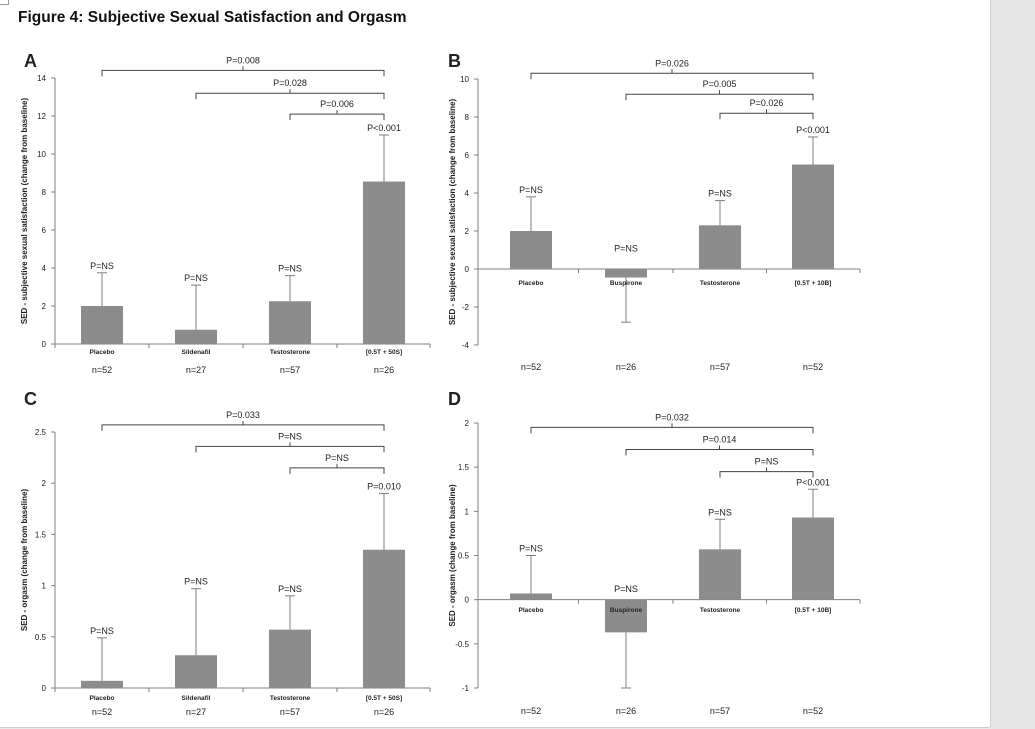  What do you see at coordinates (626, 589) in the screenshot?
I see `bar-p-label-d-2: P=NS` at bounding box center [626, 589].